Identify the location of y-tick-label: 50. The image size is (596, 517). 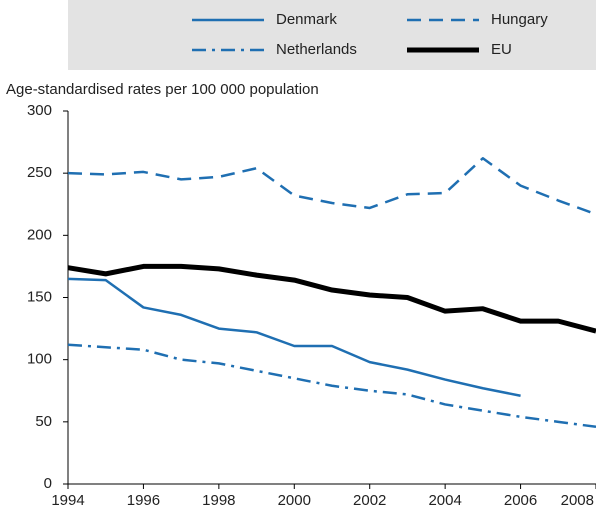
(43, 421).